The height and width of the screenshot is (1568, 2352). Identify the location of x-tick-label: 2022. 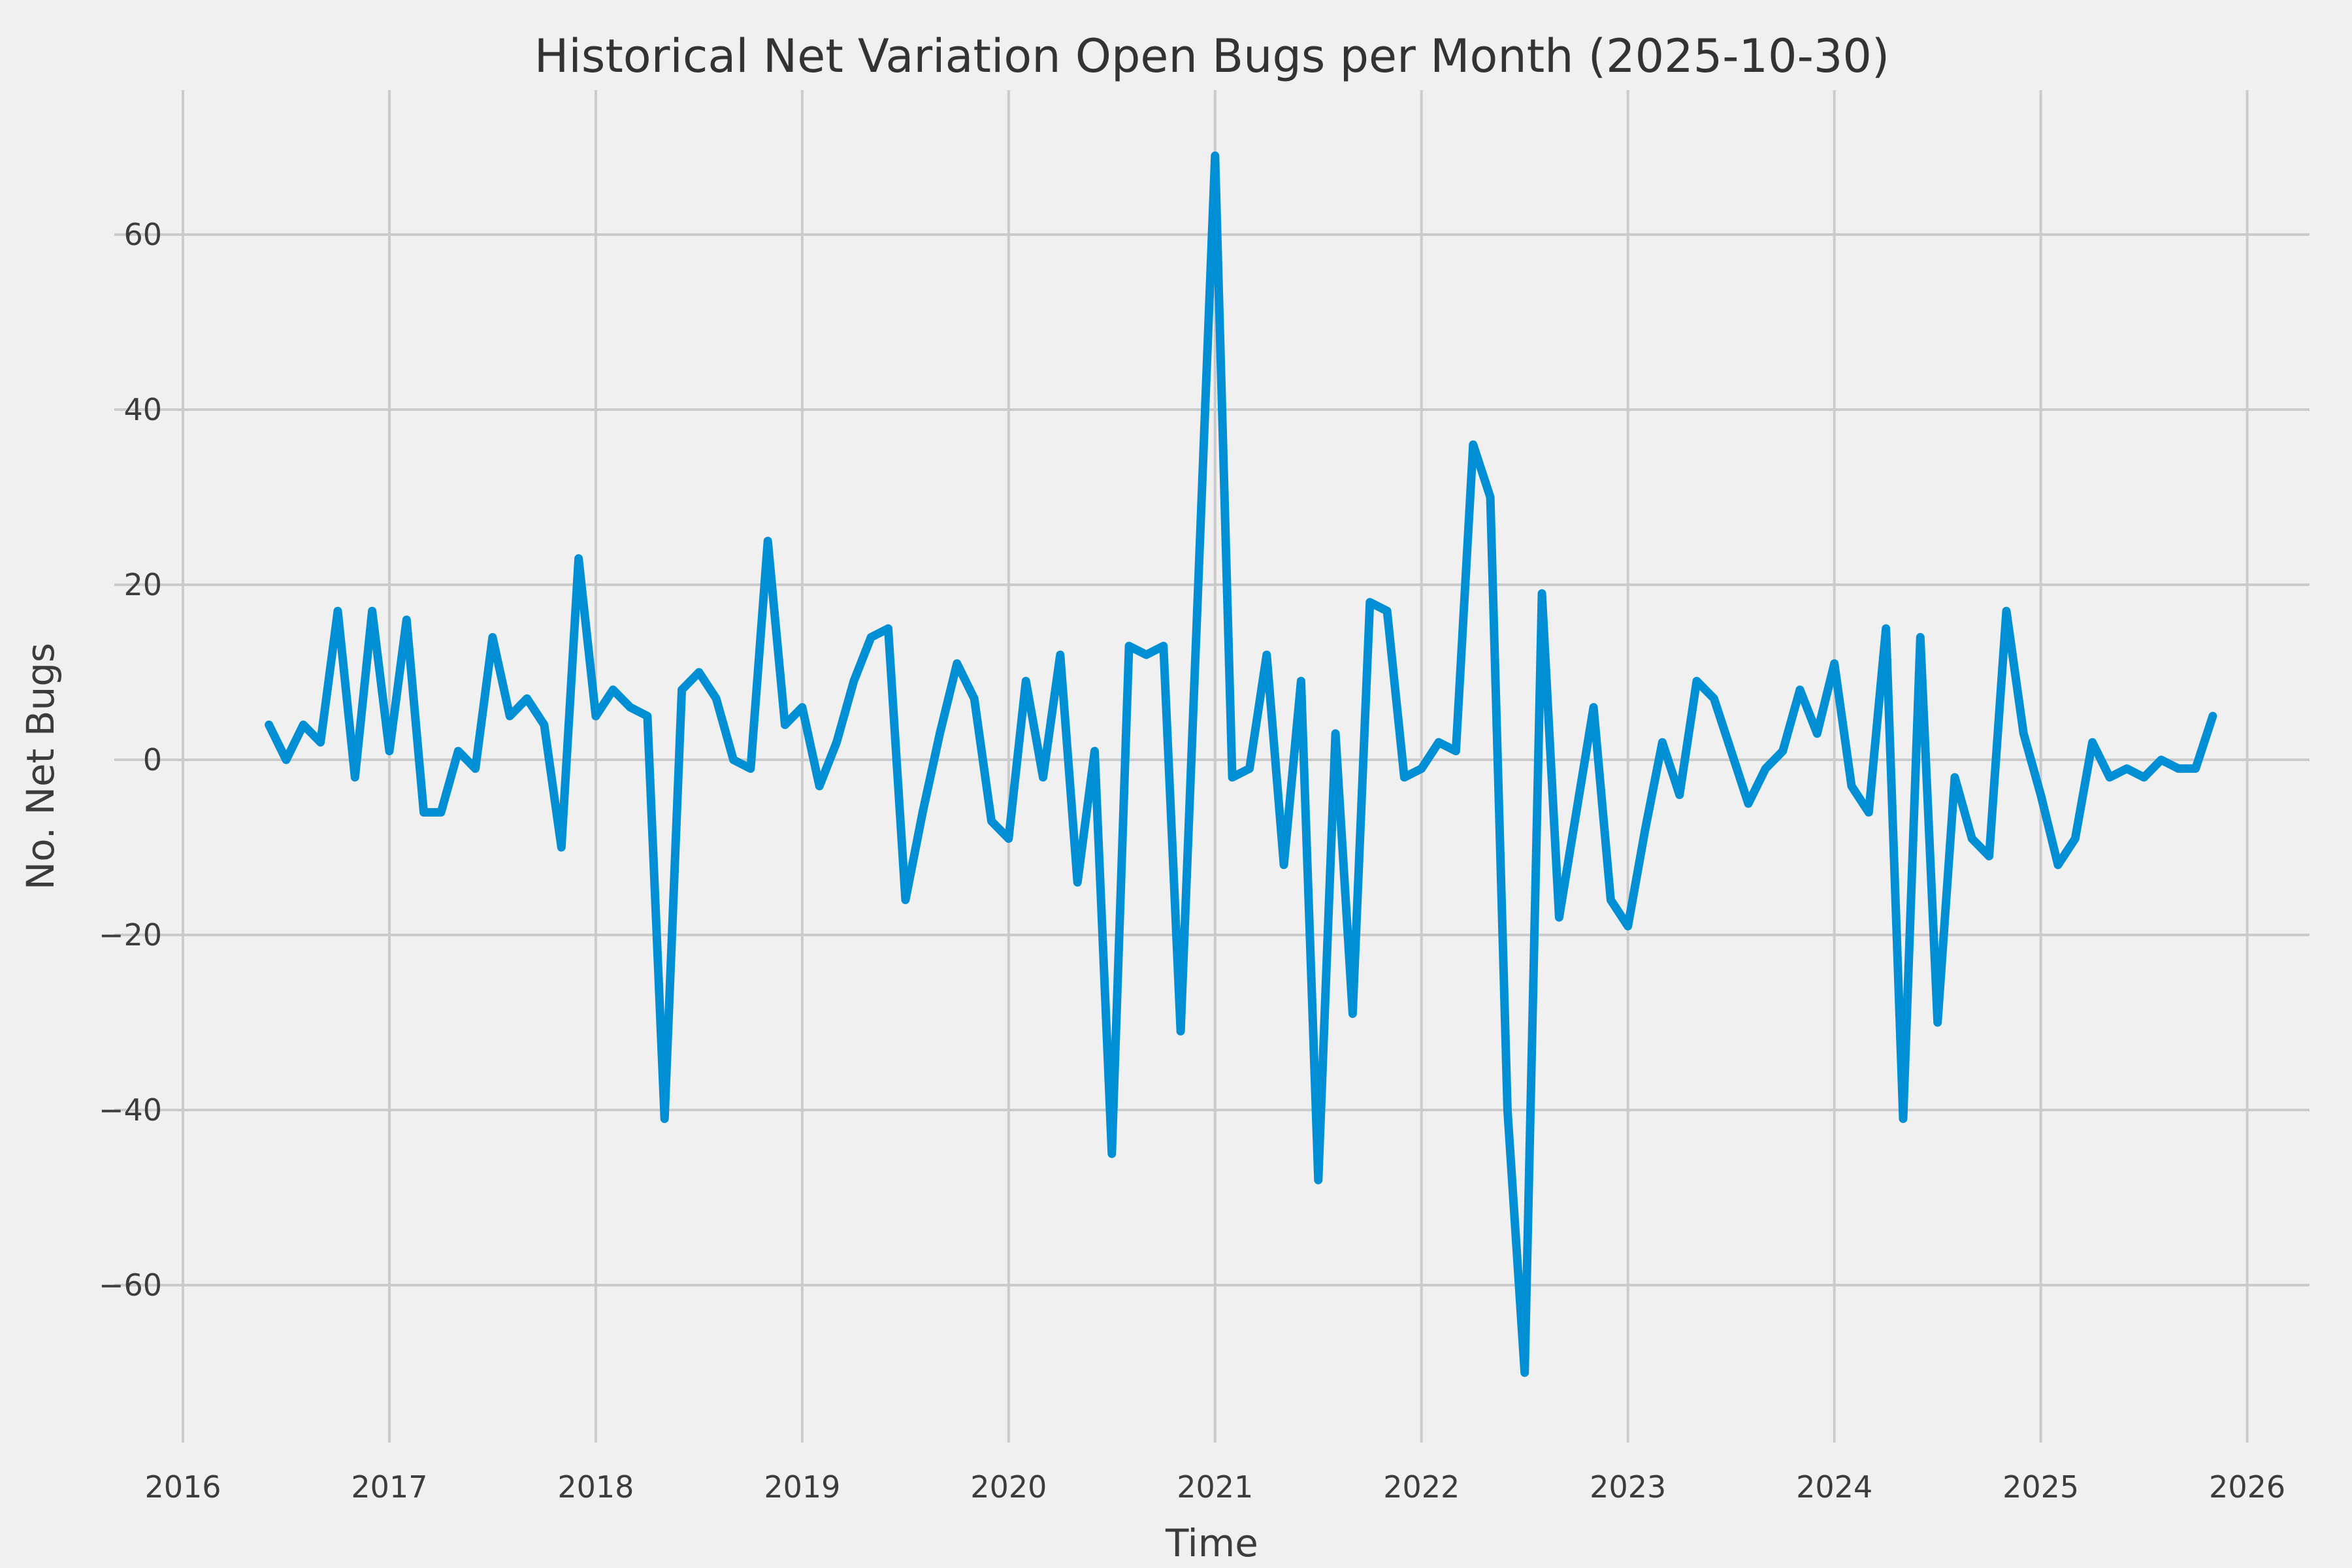
(1421, 1487).